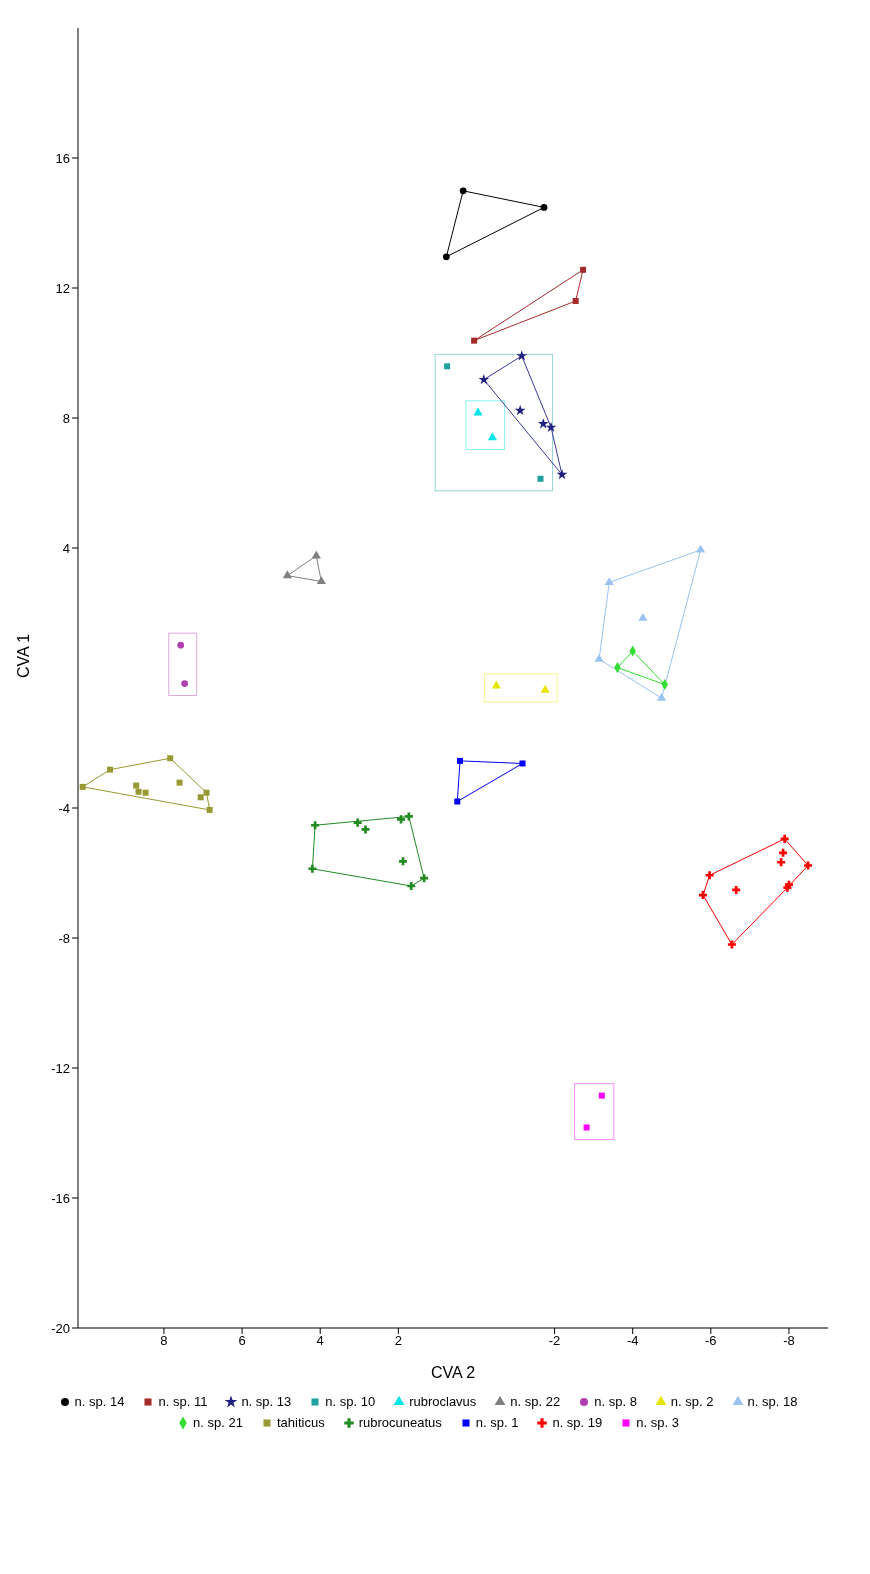 Image resolution: width=870 pixels, height=1574 pixels. I want to click on y-tick-label: -20, so click(60, 1328).